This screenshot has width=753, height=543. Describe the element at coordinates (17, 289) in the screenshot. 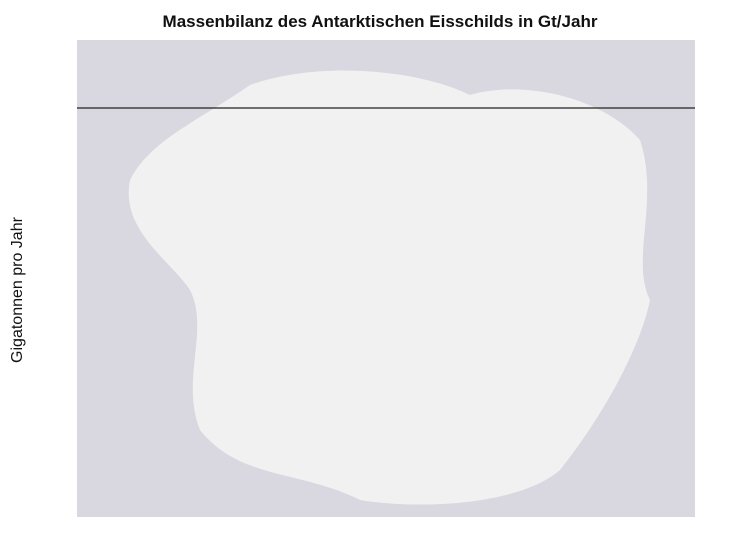

I see `y-axis-label: Gigatonnen pro Jahr` at that location.